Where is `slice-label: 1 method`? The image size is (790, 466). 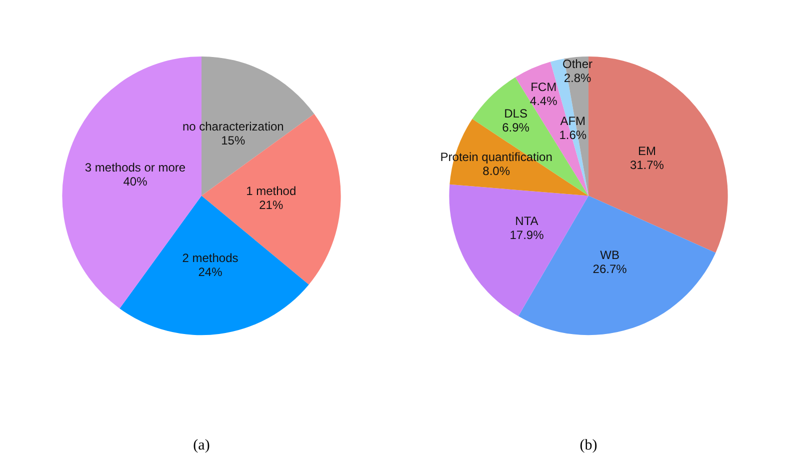
slice-label: 1 method is located at coordinates (271, 191).